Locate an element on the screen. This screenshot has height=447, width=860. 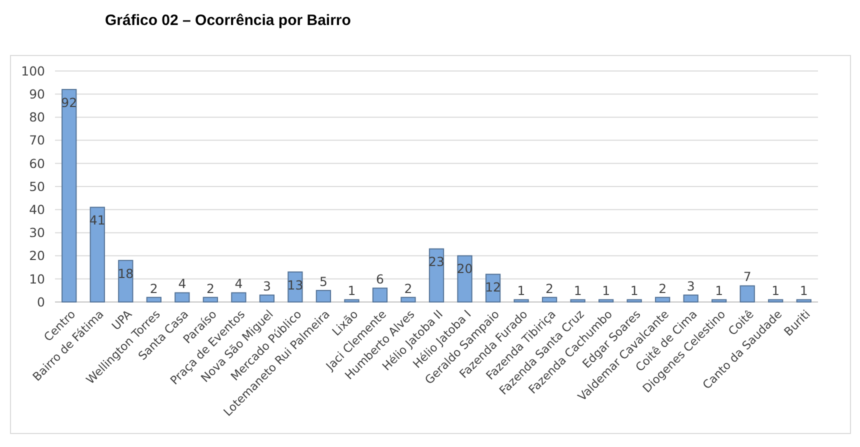
y-tick-label: 70 is located at coordinates (37, 140).